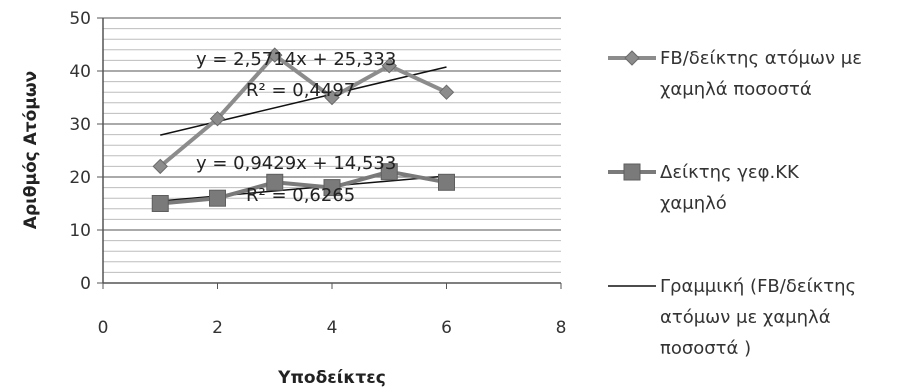 Image resolution: width=908 pixels, height=392 pixels. Describe the element at coordinates (86, 151) in the screenshot. I see `y-tick-labels: 0 10 20 30 40 50` at that location.